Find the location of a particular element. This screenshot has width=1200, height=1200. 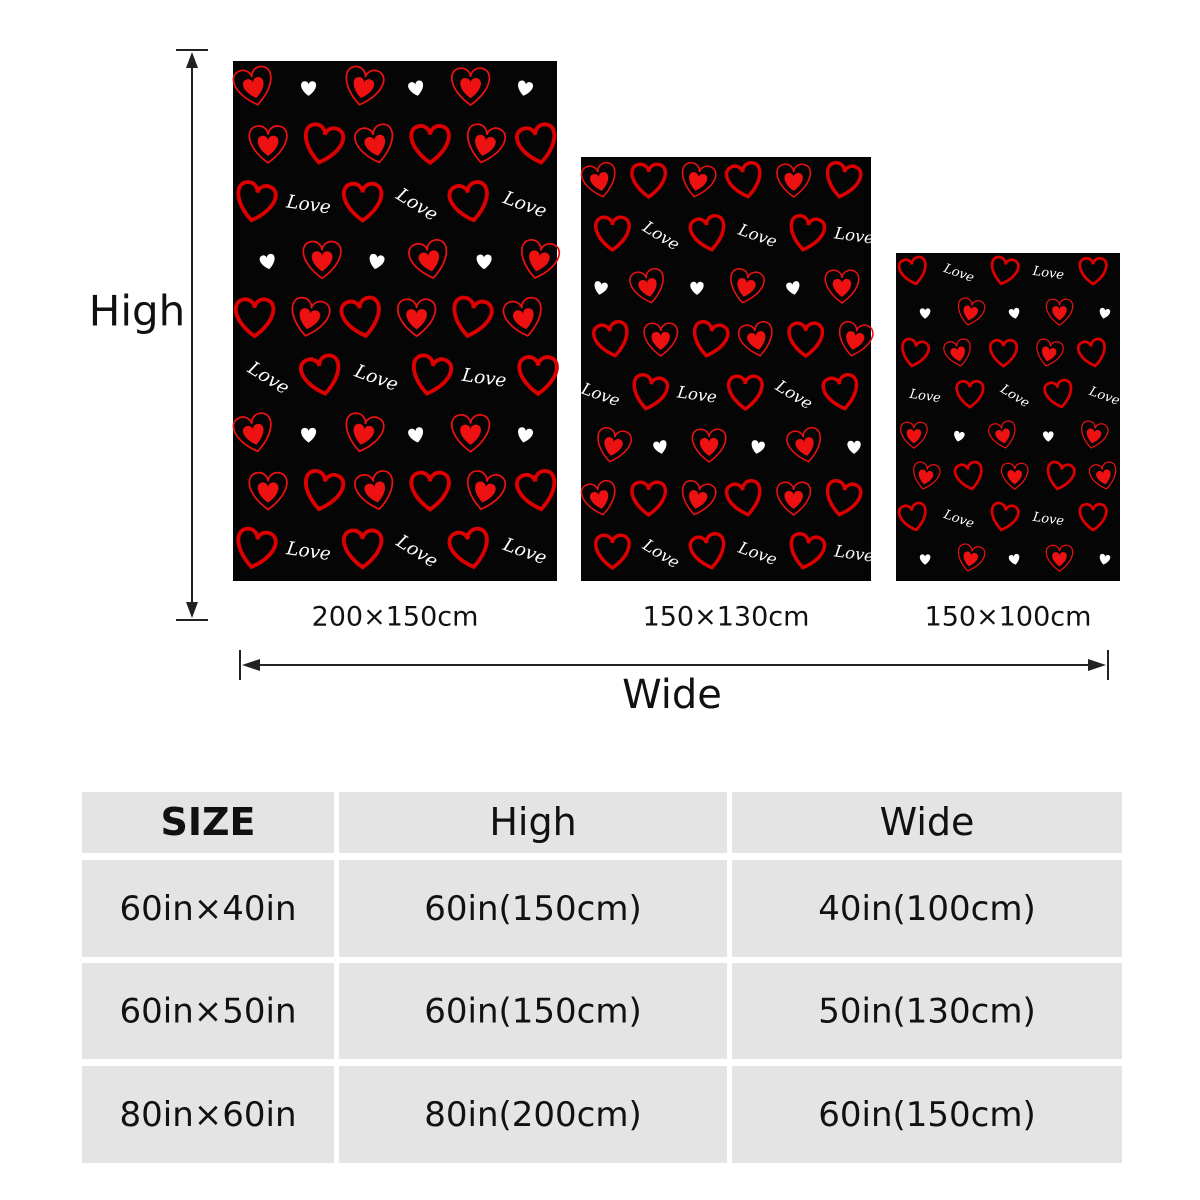

table-value: 40in(100cm) is located at coordinates (927, 909).